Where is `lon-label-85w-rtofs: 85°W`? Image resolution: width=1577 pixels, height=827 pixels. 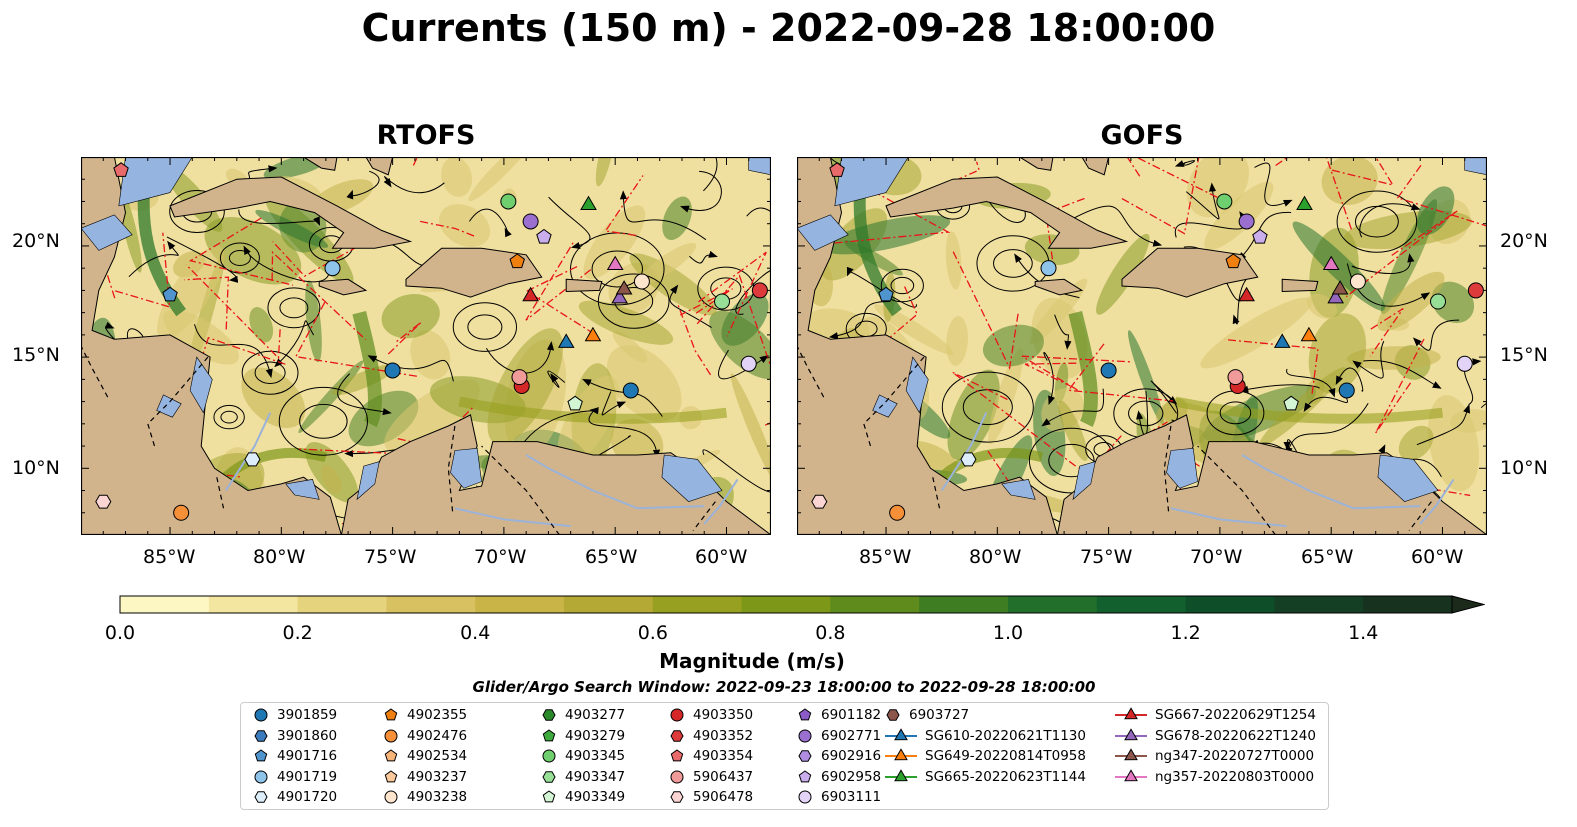
lon-label-85w-rtofs: 85°W is located at coordinates (169, 557).